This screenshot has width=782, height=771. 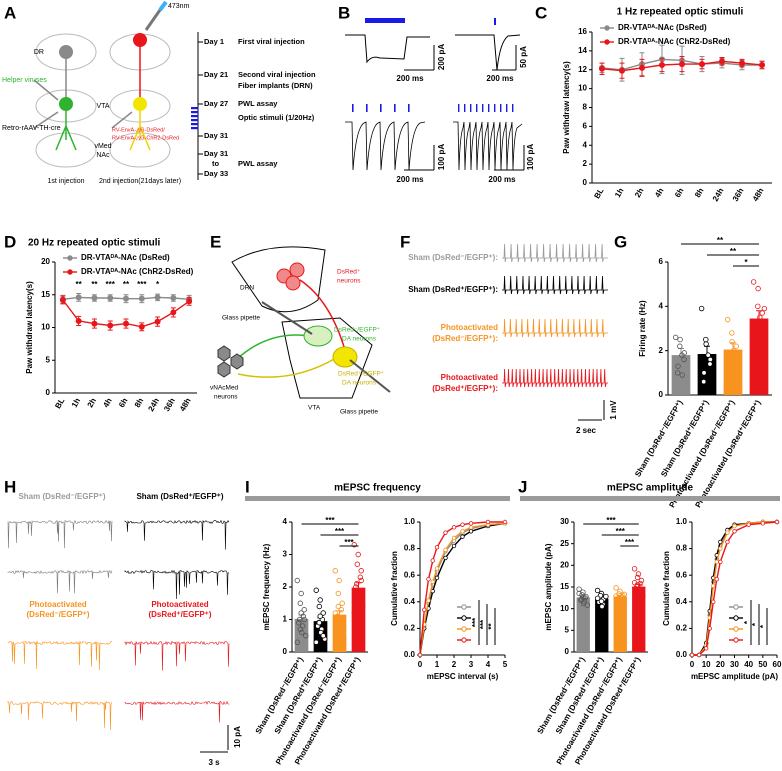 What do you see at coordinates (748, 664) in the screenshot?
I see `x-tick-label: 40` at bounding box center [748, 664].